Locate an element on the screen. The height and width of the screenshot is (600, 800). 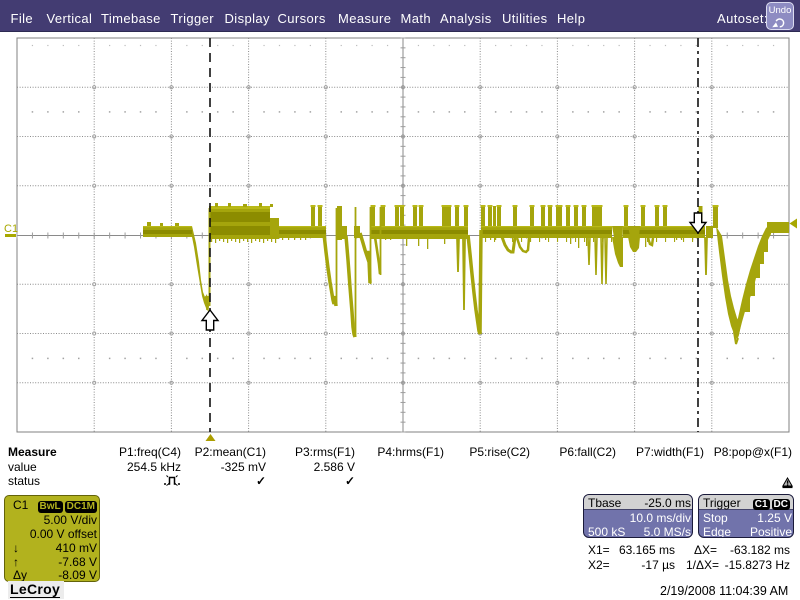
svg-text: C1 is located at coordinates (11, 229).